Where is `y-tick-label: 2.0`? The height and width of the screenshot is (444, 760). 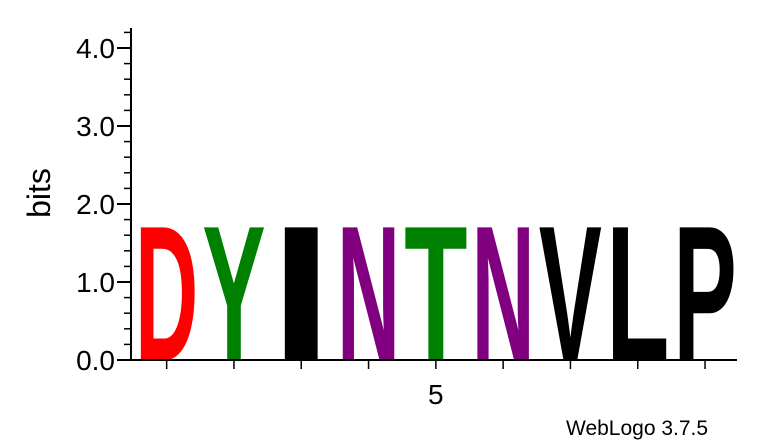
y-tick-label: 2.0 is located at coordinates (95, 204).